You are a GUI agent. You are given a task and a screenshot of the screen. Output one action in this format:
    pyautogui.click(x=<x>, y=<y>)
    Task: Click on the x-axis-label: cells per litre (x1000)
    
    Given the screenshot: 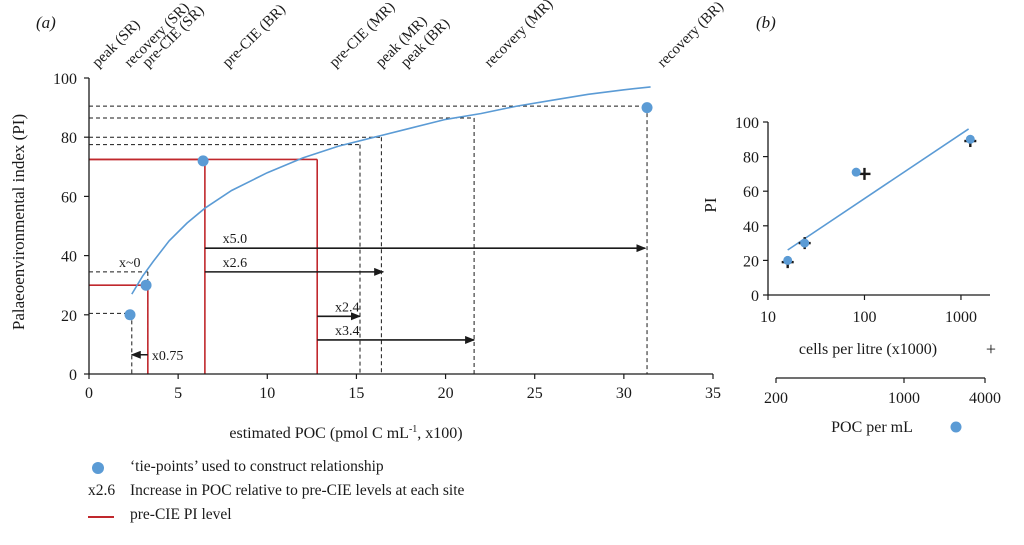 What is the action you would take?
    pyautogui.click(x=868, y=349)
    